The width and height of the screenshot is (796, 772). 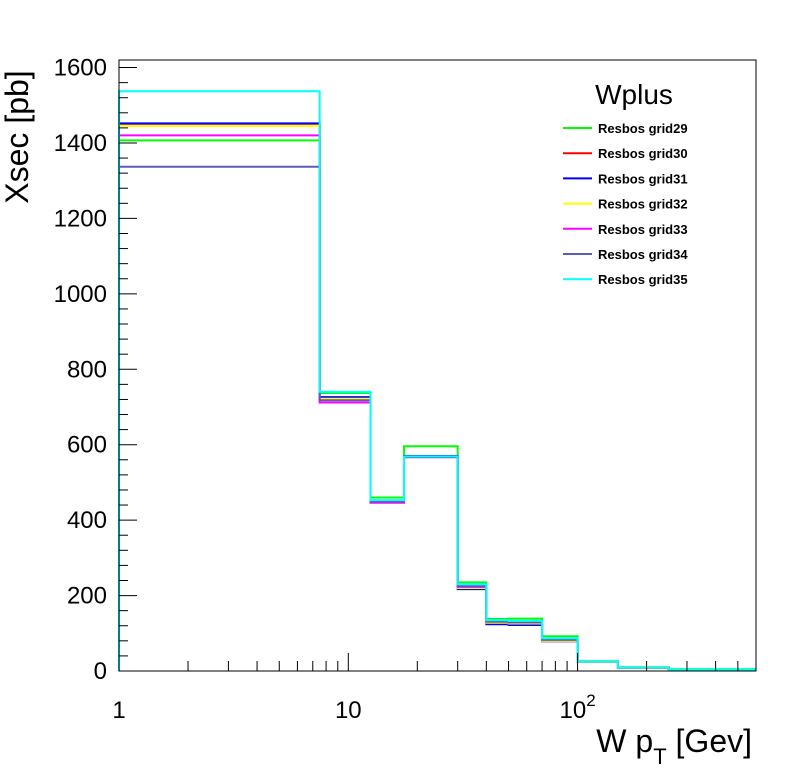 I want to click on legend-label-2: Resbos grid30, so click(x=643, y=153).